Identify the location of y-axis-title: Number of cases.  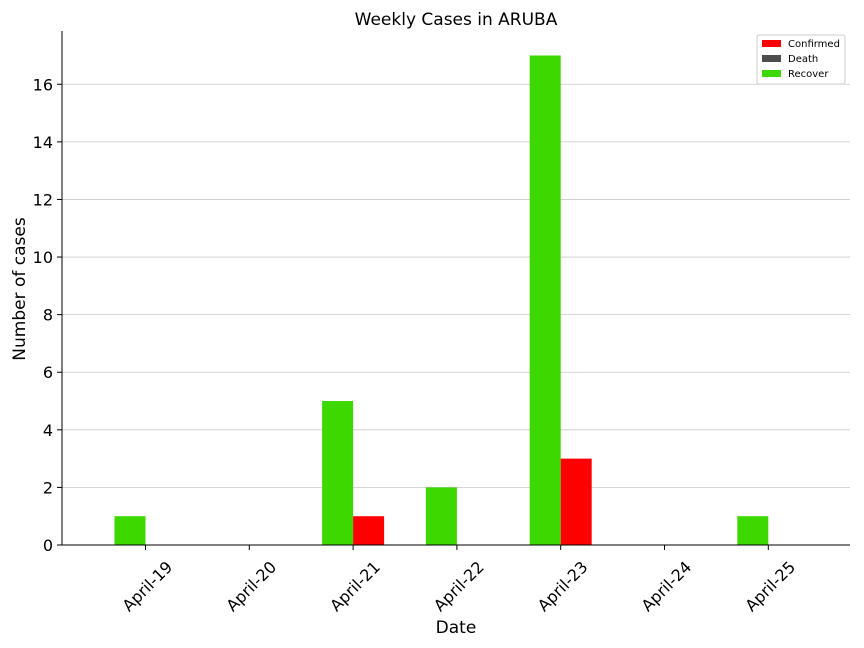
(20, 289).